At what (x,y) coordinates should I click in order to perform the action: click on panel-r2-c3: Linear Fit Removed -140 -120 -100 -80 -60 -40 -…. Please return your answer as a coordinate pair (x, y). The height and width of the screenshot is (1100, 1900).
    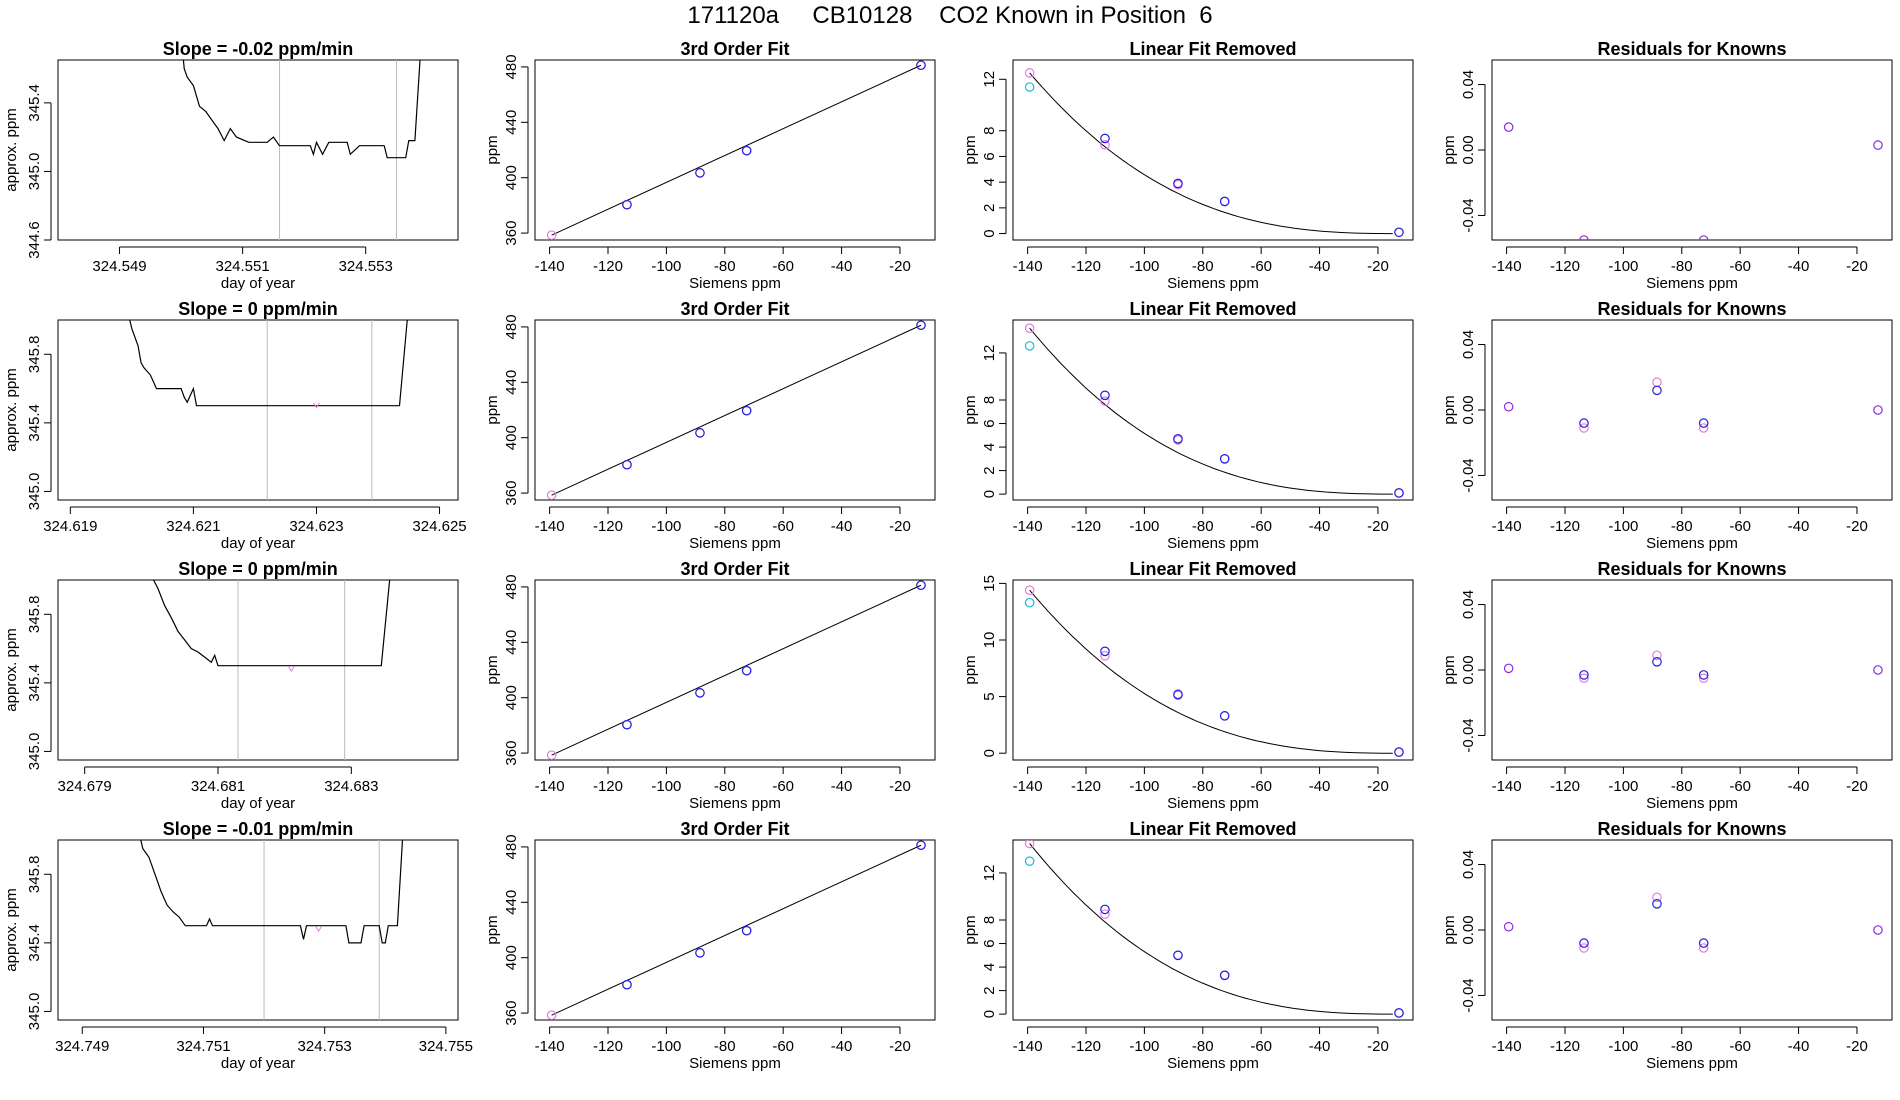
    Looking at the image, I should click on (1188, 425).